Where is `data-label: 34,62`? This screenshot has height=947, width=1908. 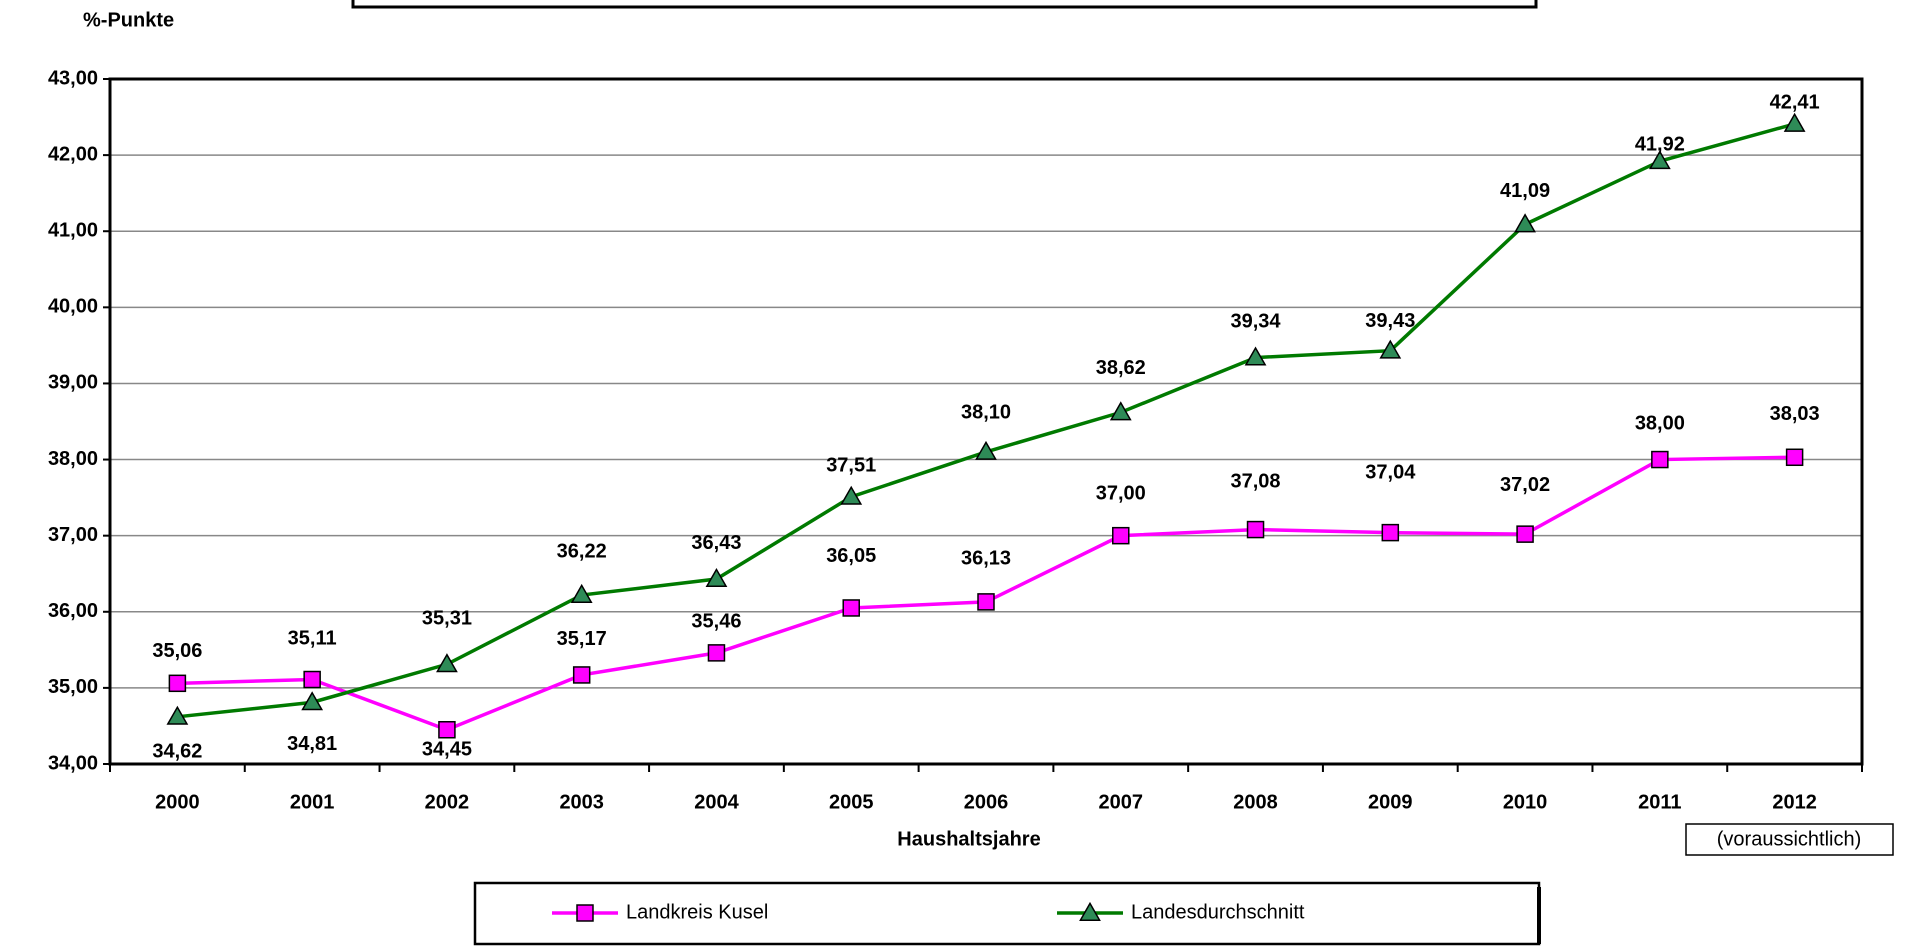 data-label: 34,62 is located at coordinates (177, 751).